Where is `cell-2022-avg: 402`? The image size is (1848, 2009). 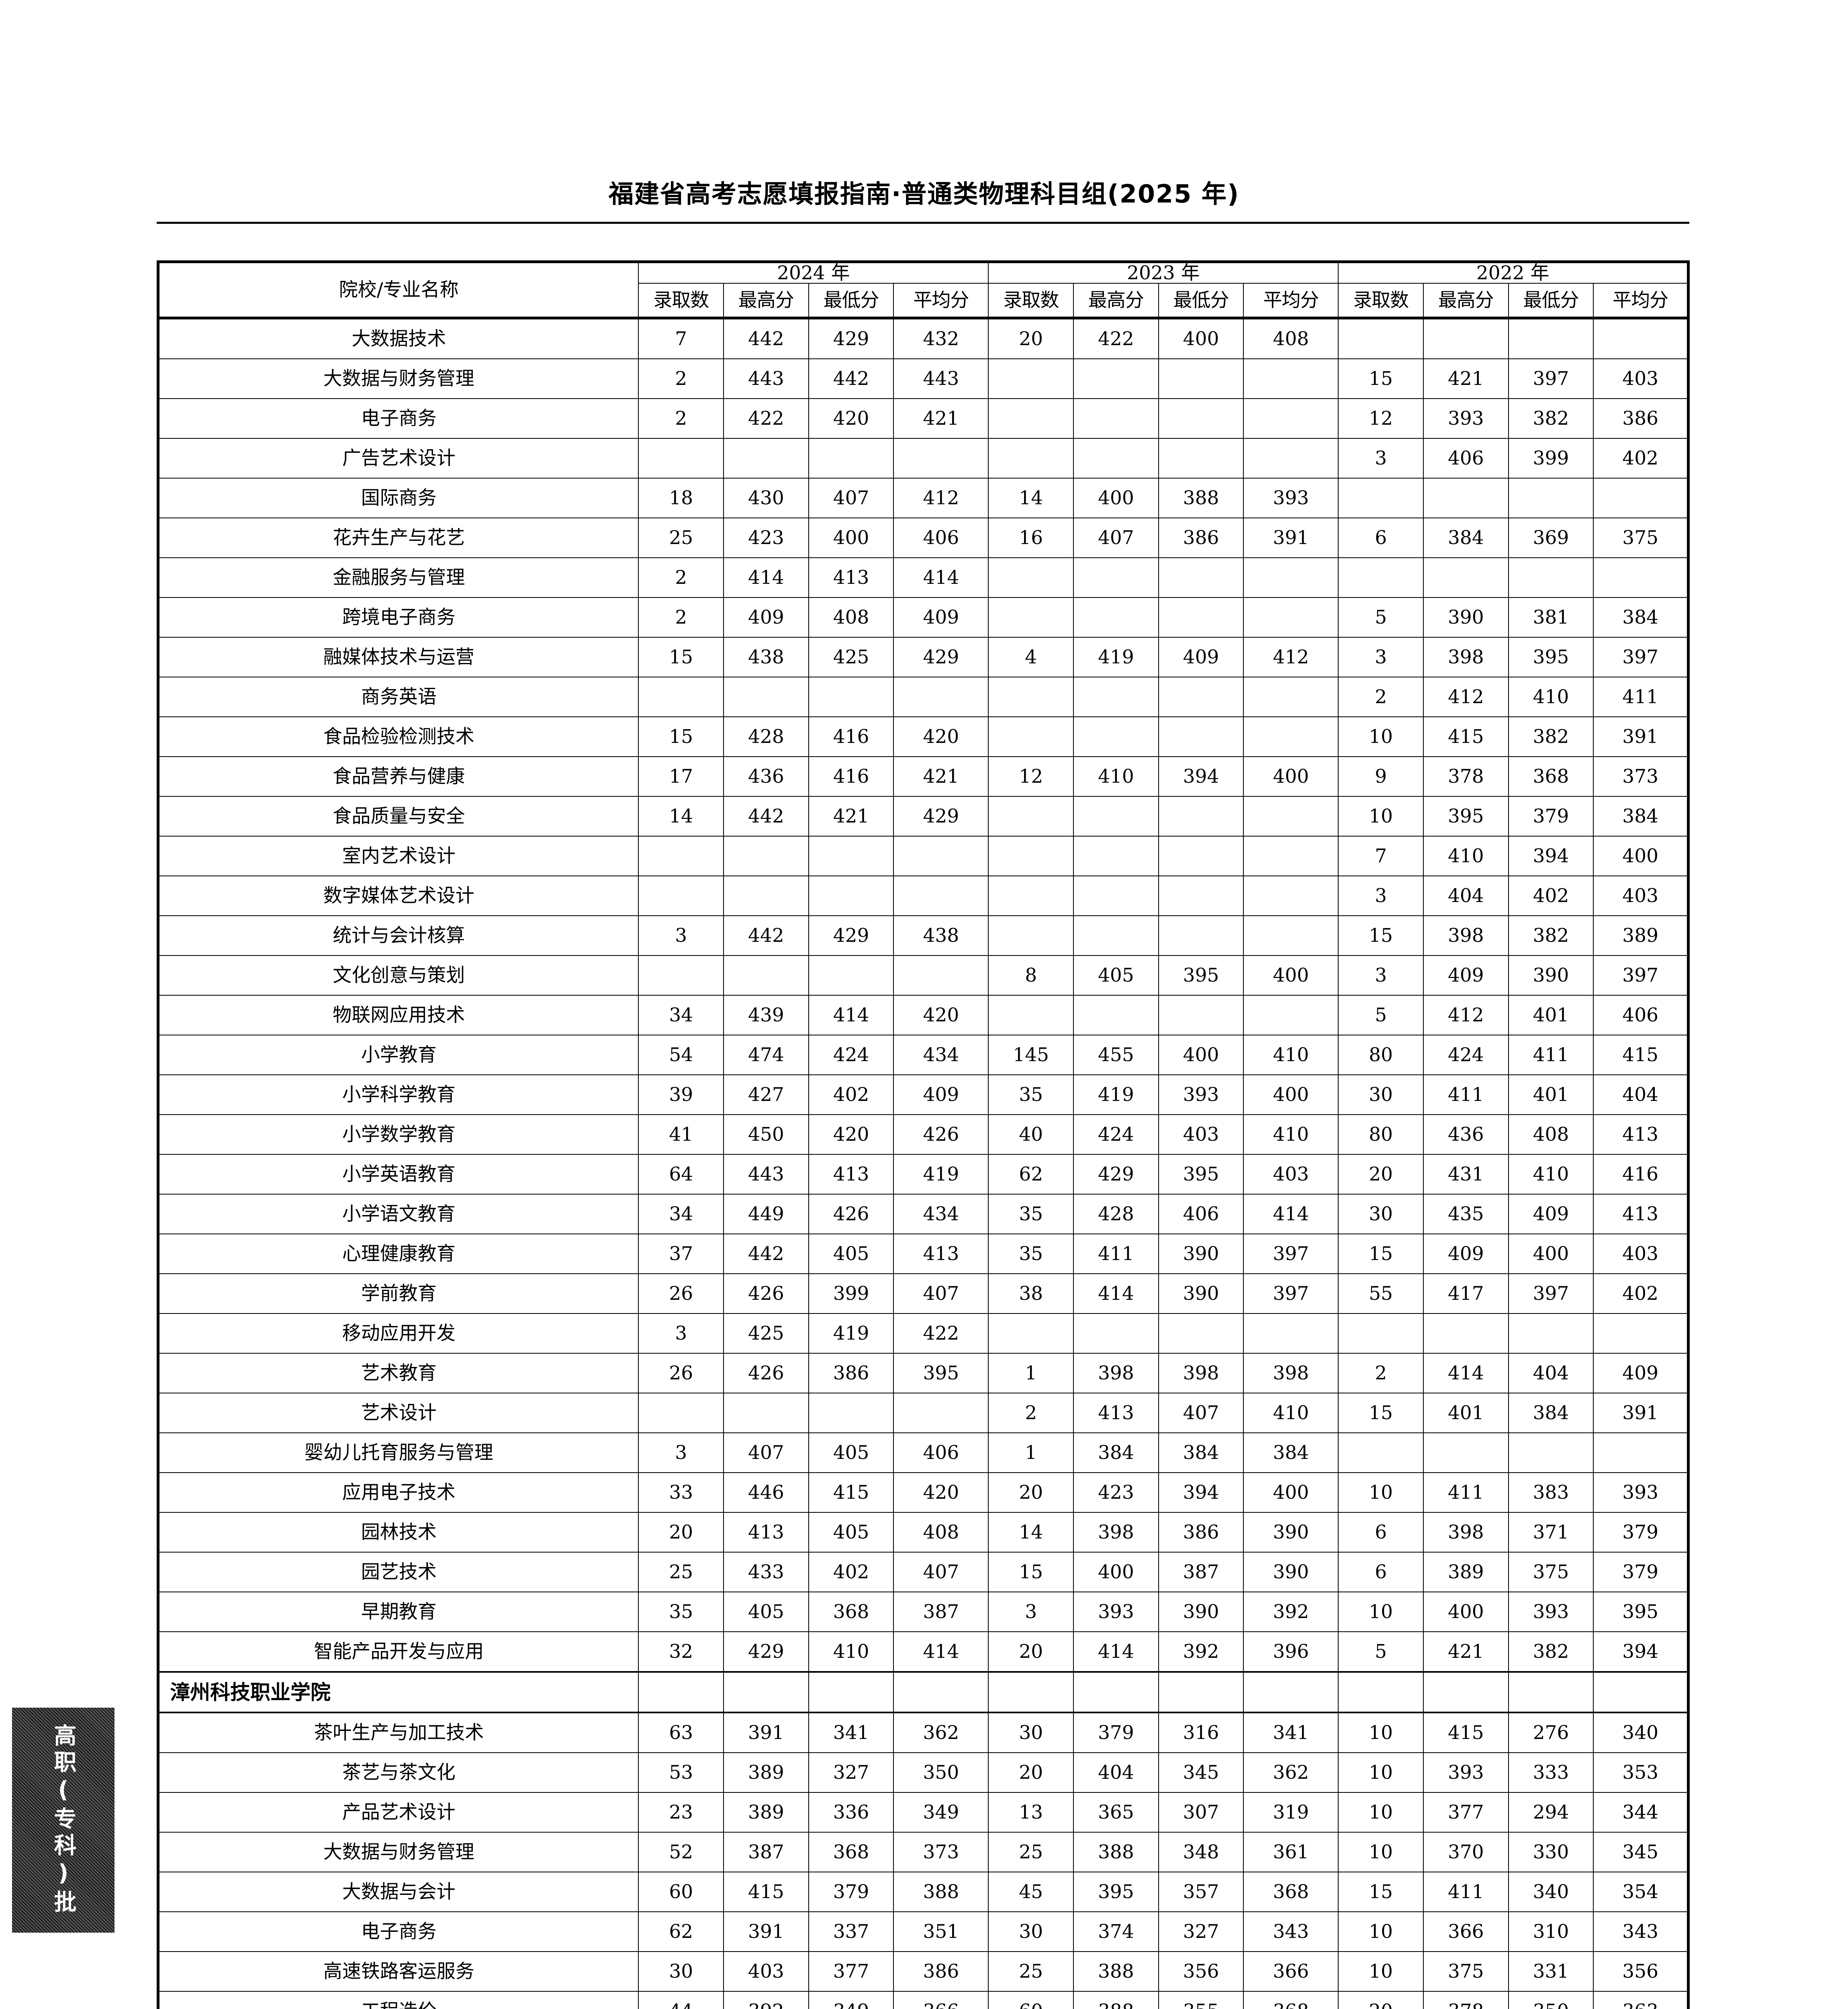
cell-2022-avg: 402 is located at coordinates (1641, 1293).